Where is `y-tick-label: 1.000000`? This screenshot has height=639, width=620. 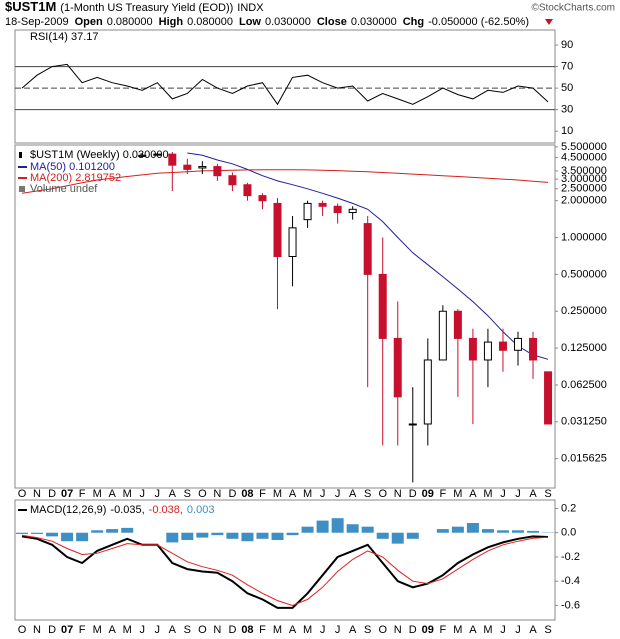 y-tick-label: 1.000000 is located at coordinates (584, 237).